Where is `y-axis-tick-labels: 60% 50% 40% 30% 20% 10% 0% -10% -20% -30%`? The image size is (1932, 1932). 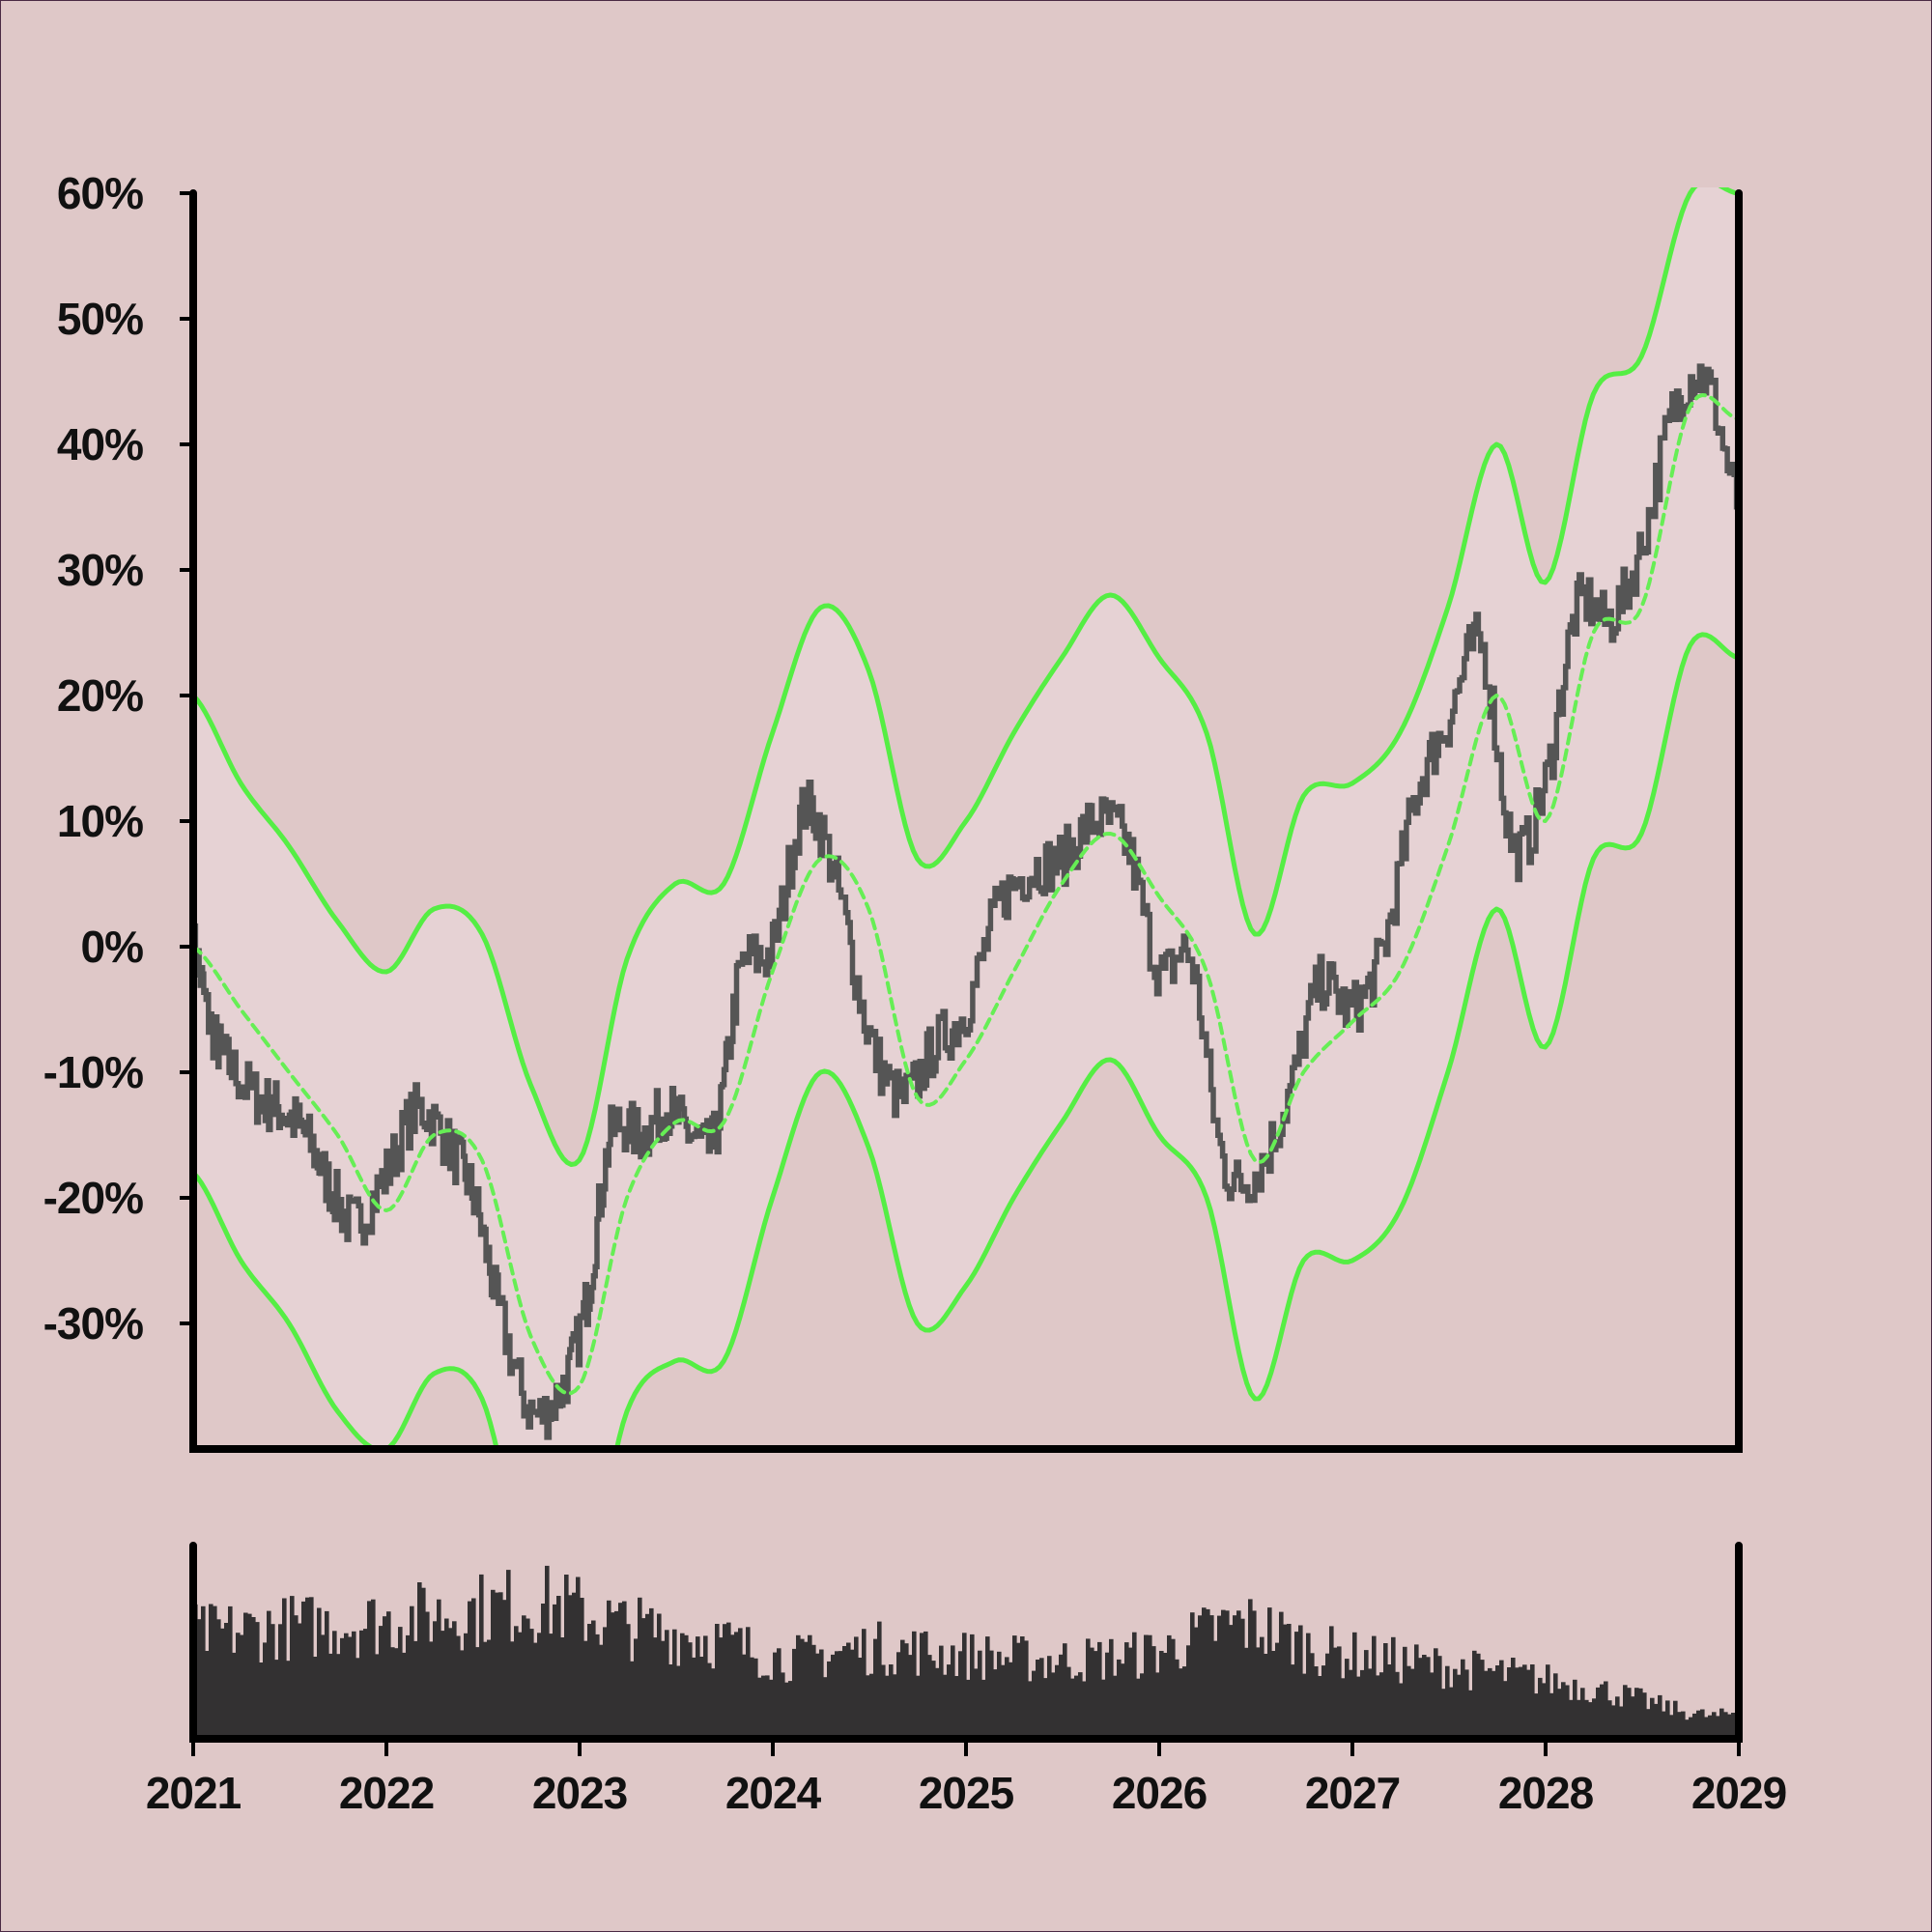
y-axis-tick-labels: 60% 50% 40% 30% 20% 10% 0% -10% -20% -30% is located at coordinates (93, 758).